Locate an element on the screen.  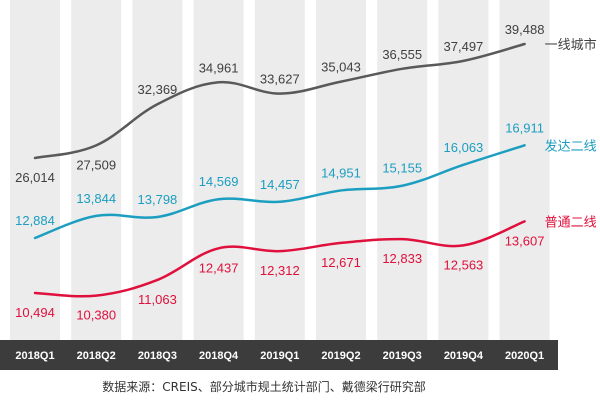
source-note: 数据来源：CREIS、部分城市规土统计部门、戴德梁行研究部 is located at coordinates (263, 386).